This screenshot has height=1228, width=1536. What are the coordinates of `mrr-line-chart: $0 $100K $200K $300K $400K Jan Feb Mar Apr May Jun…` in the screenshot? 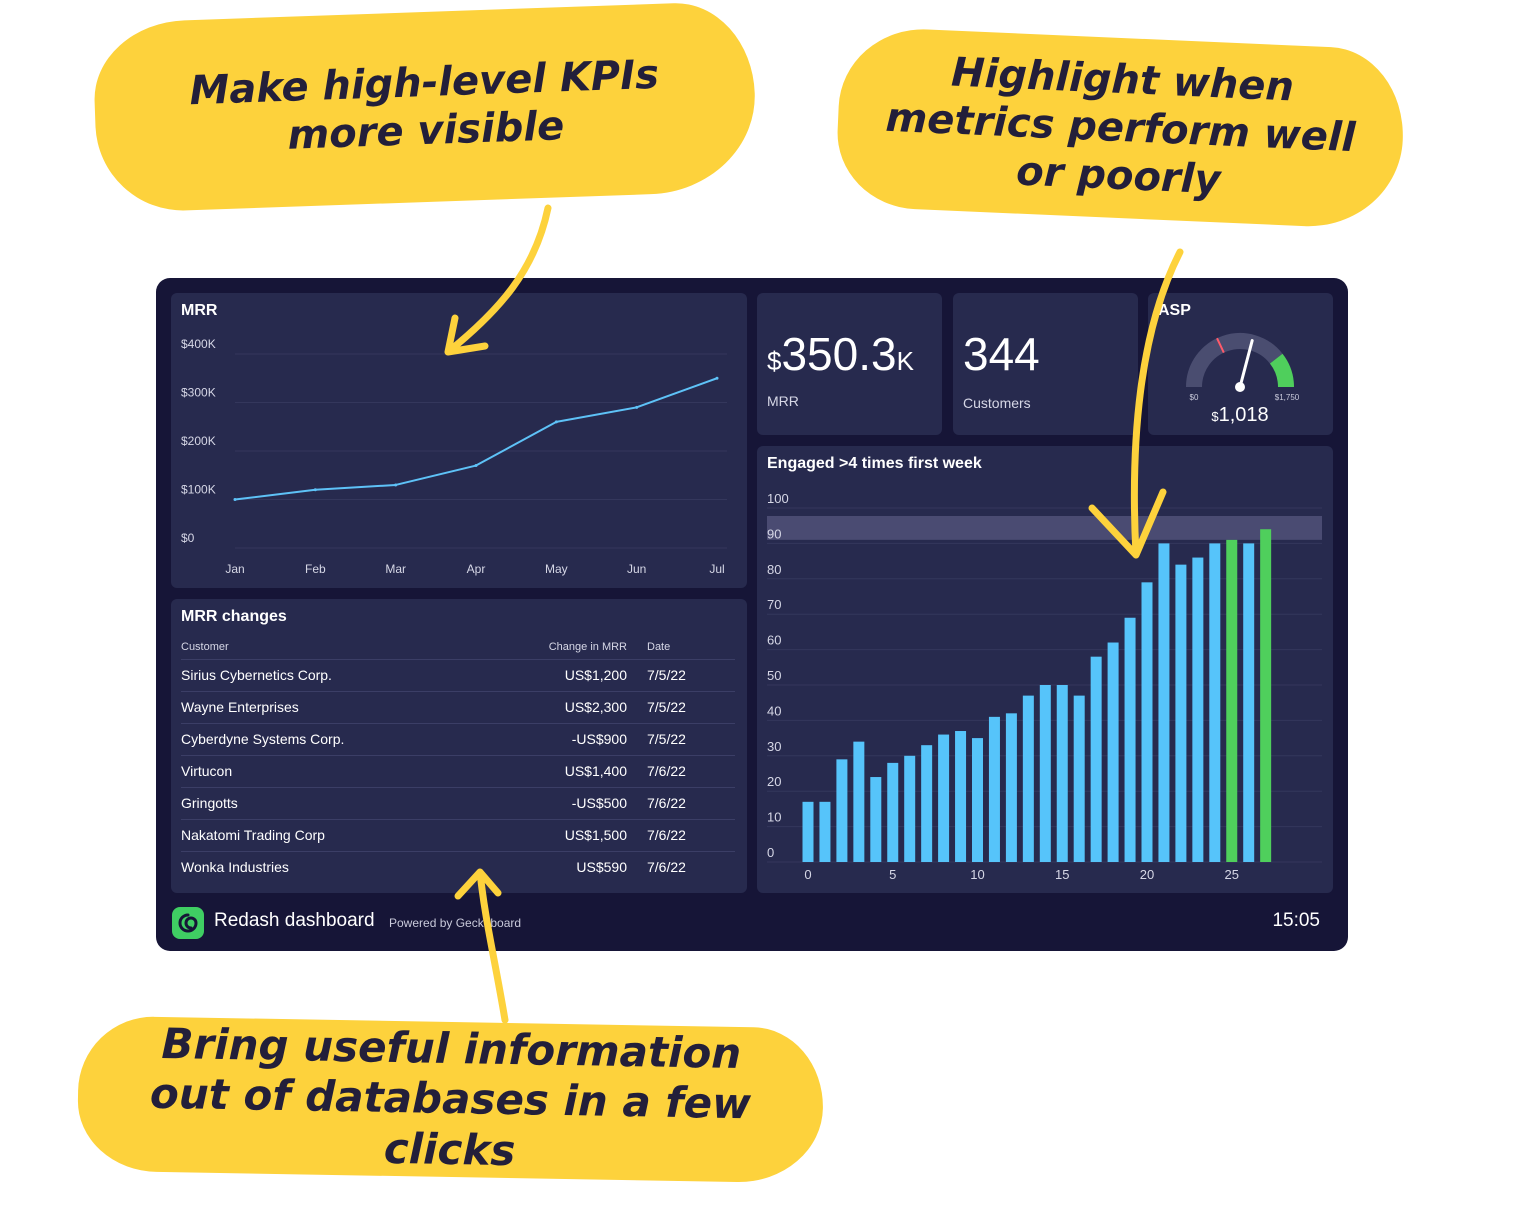 It's located at (454, 456).